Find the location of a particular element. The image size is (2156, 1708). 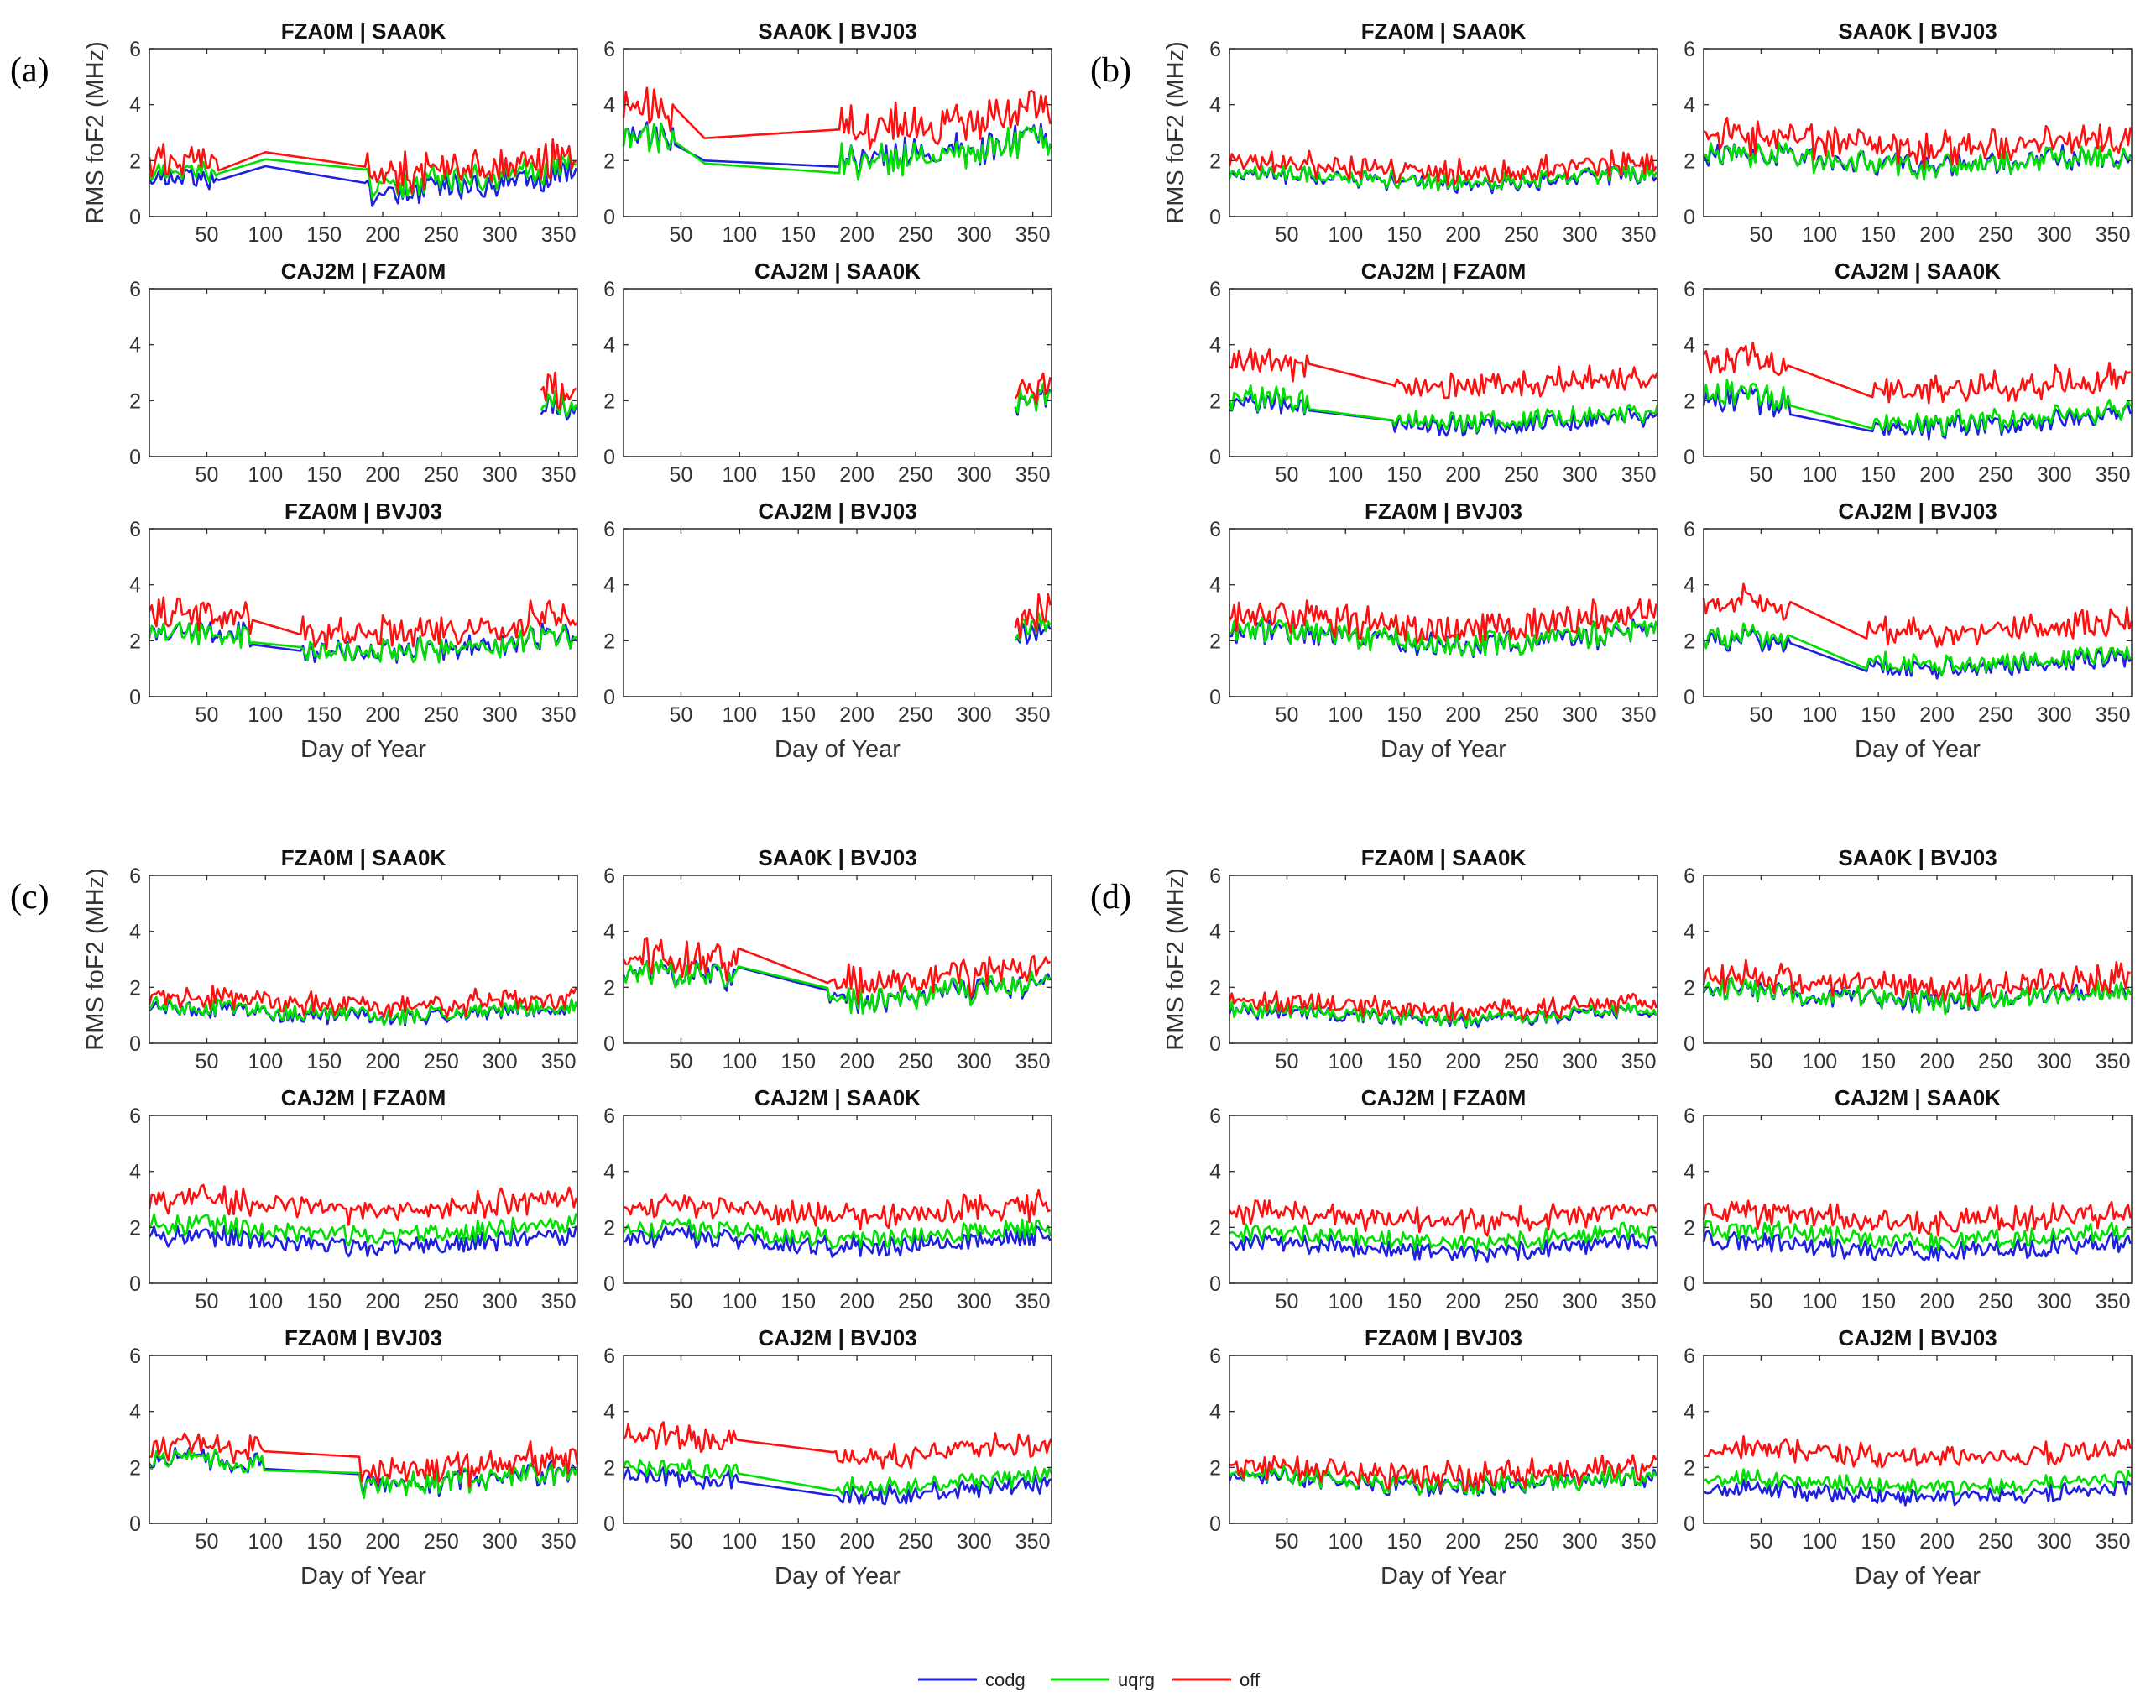

y-axis-label: RMS foF2 (MHz) is located at coordinates (95, 132).